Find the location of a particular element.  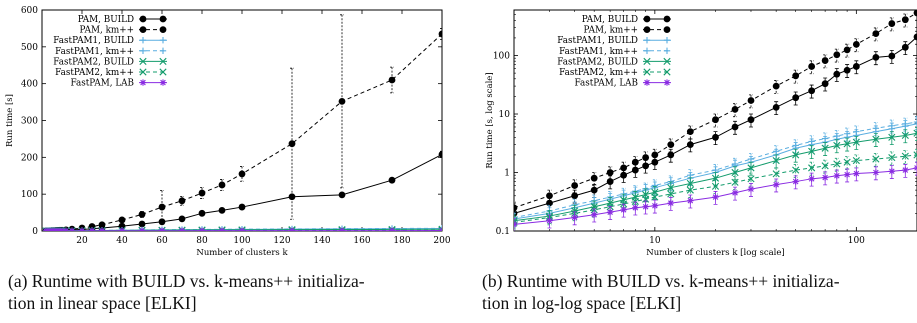

y-tick-label: 0 is located at coordinates (35, 232).